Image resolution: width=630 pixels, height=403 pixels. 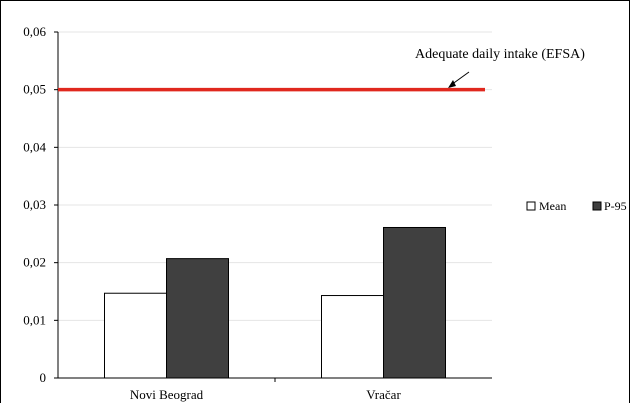 I want to click on x-category-label: Vračar, so click(x=383, y=394).